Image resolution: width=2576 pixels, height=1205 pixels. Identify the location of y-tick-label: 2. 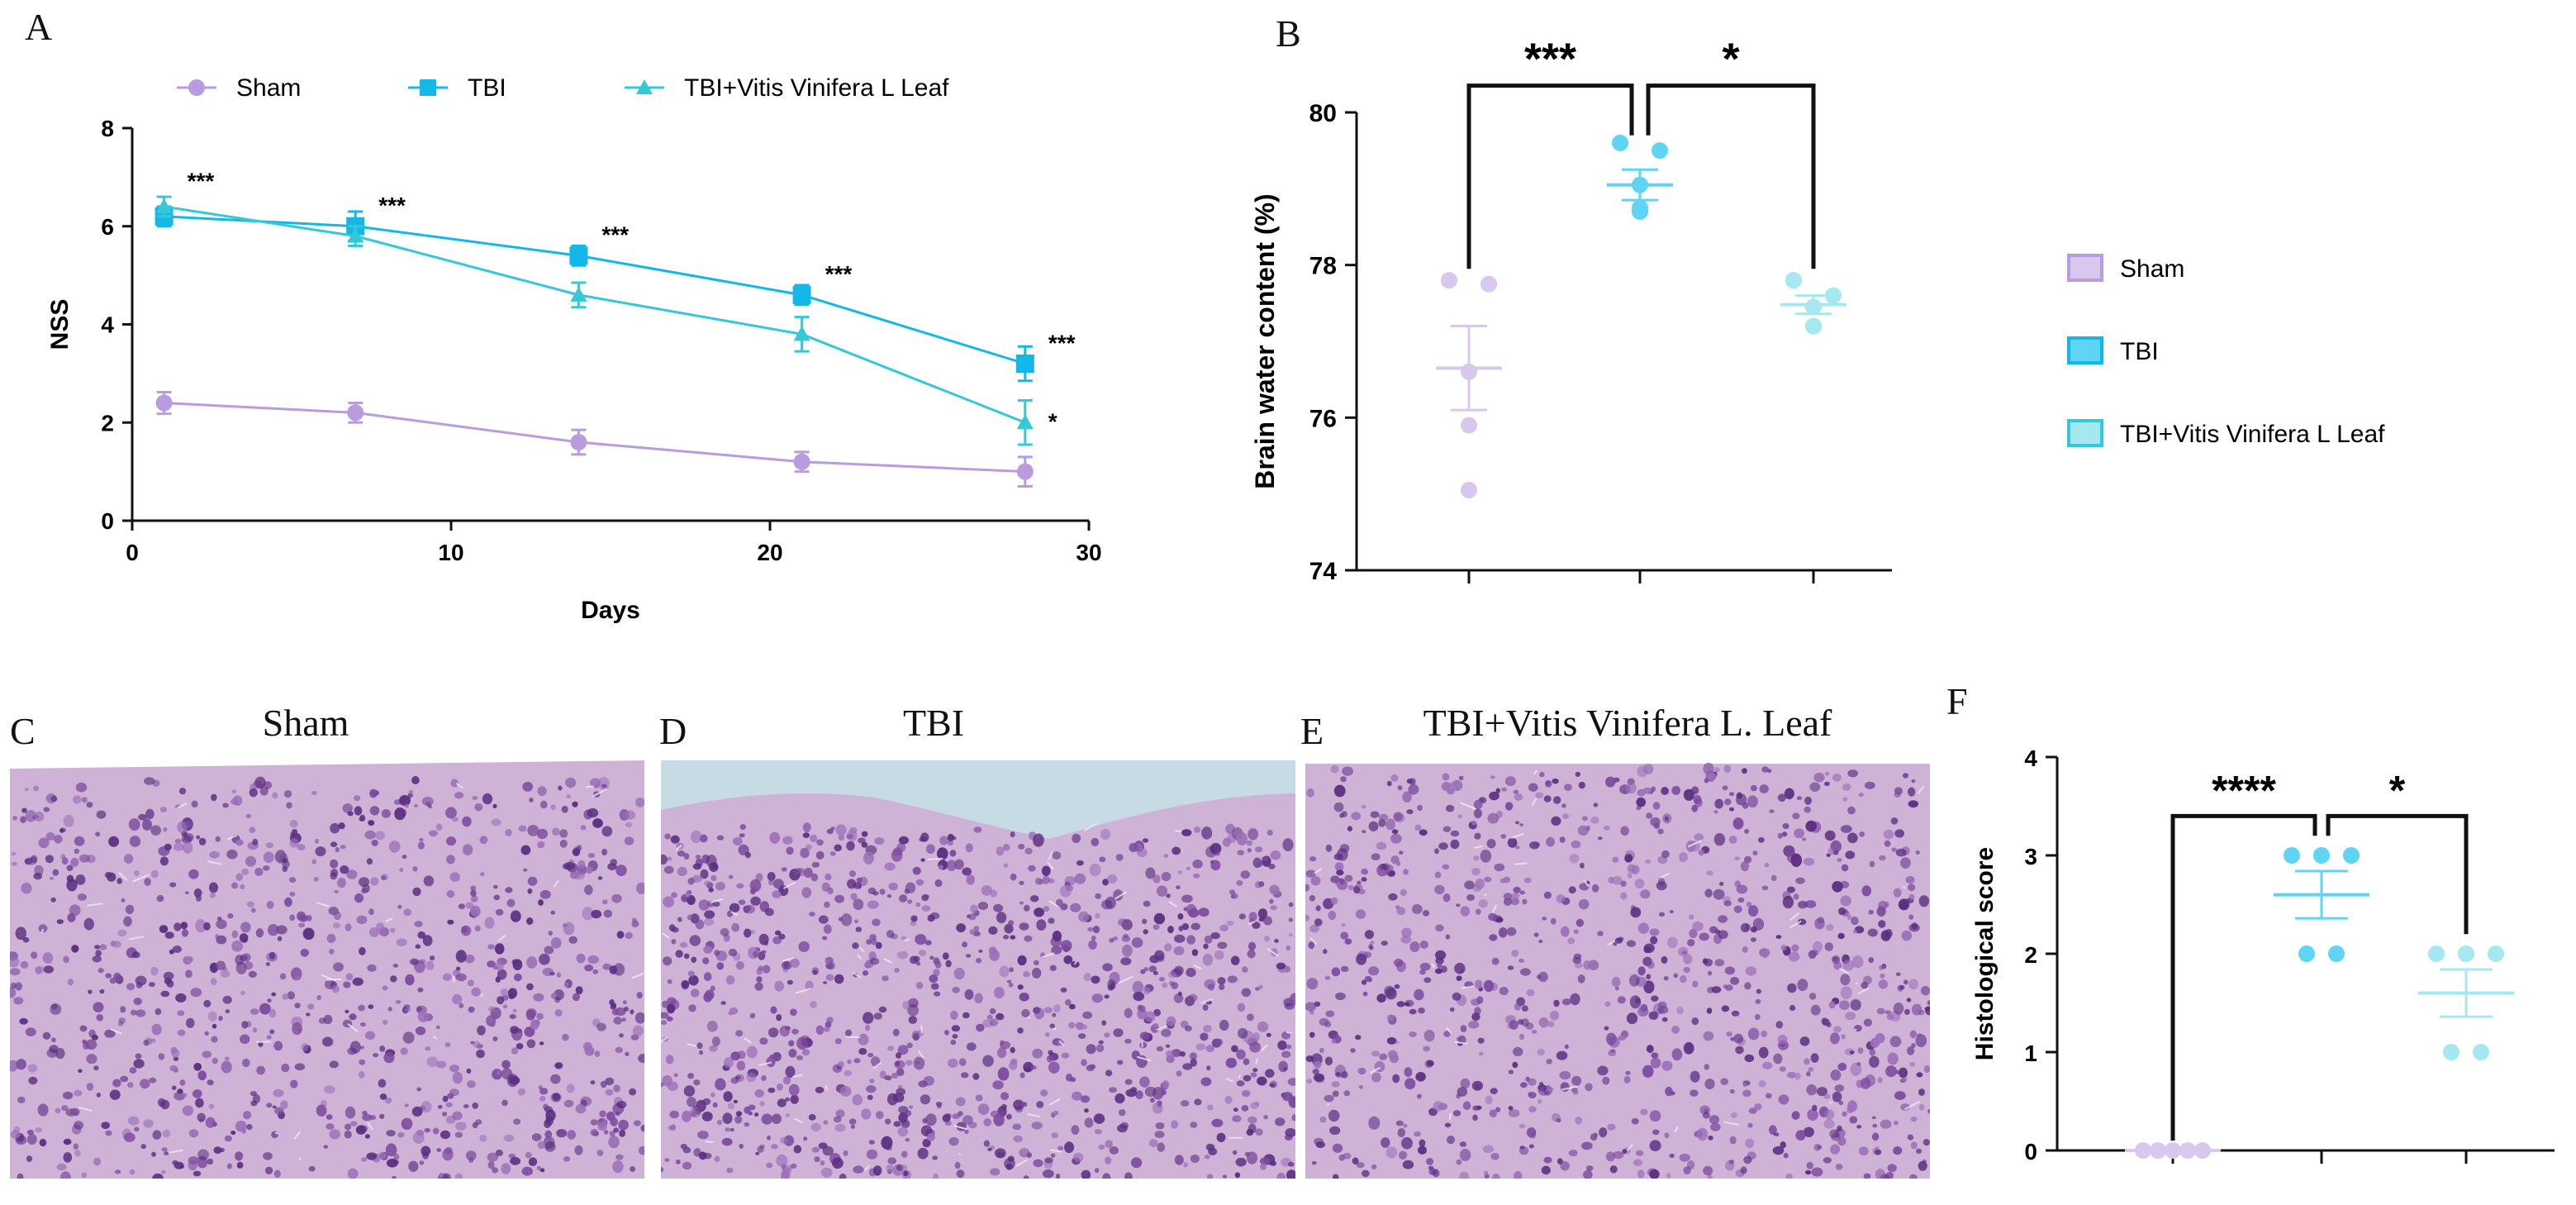
(2030, 955).